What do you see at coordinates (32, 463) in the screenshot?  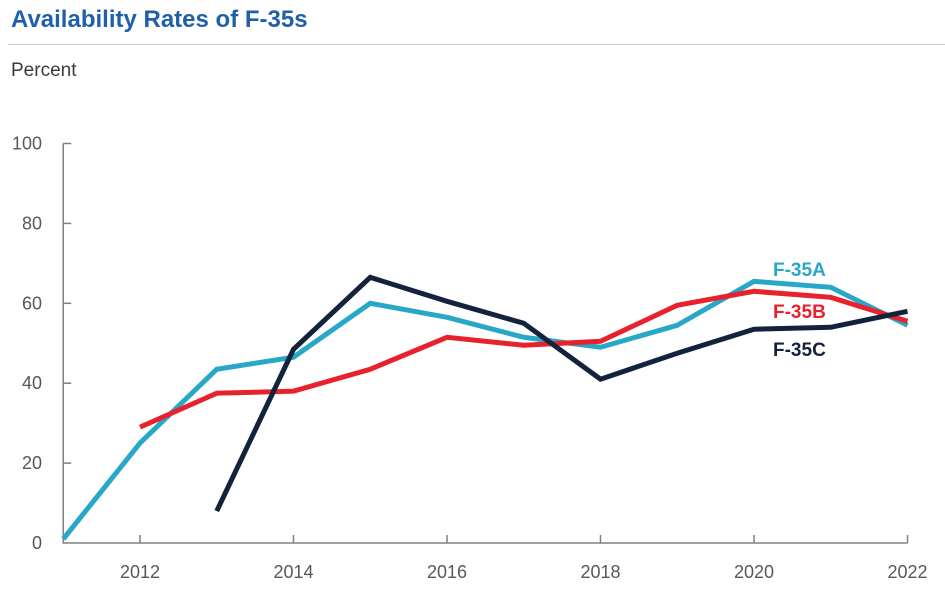 I see `y-tick-label: 20` at bounding box center [32, 463].